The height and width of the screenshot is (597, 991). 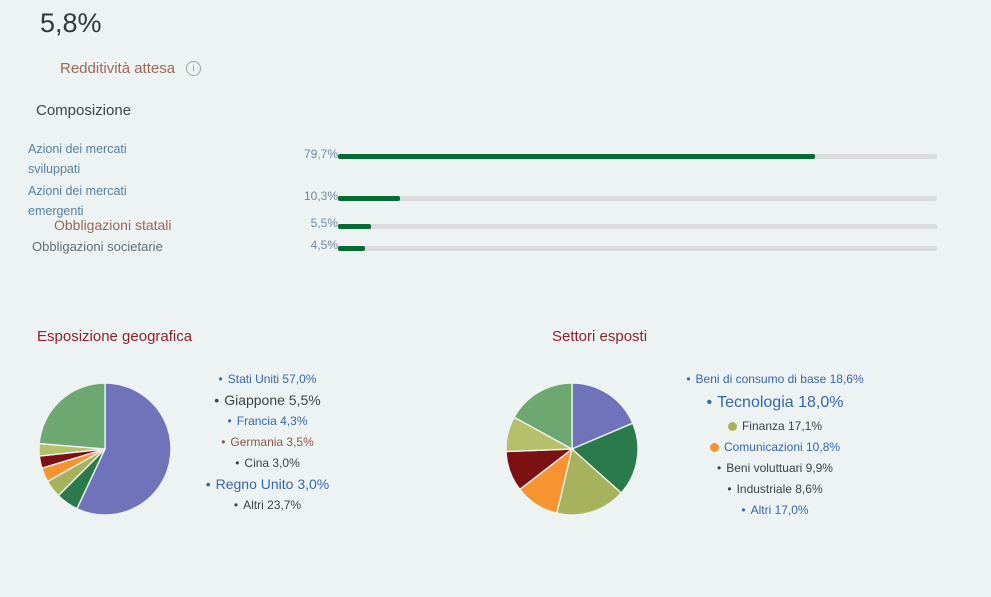 What do you see at coordinates (782, 426) in the screenshot?
I see `legend-label: Finanza 17,1%` at bounding box center [782, 426].